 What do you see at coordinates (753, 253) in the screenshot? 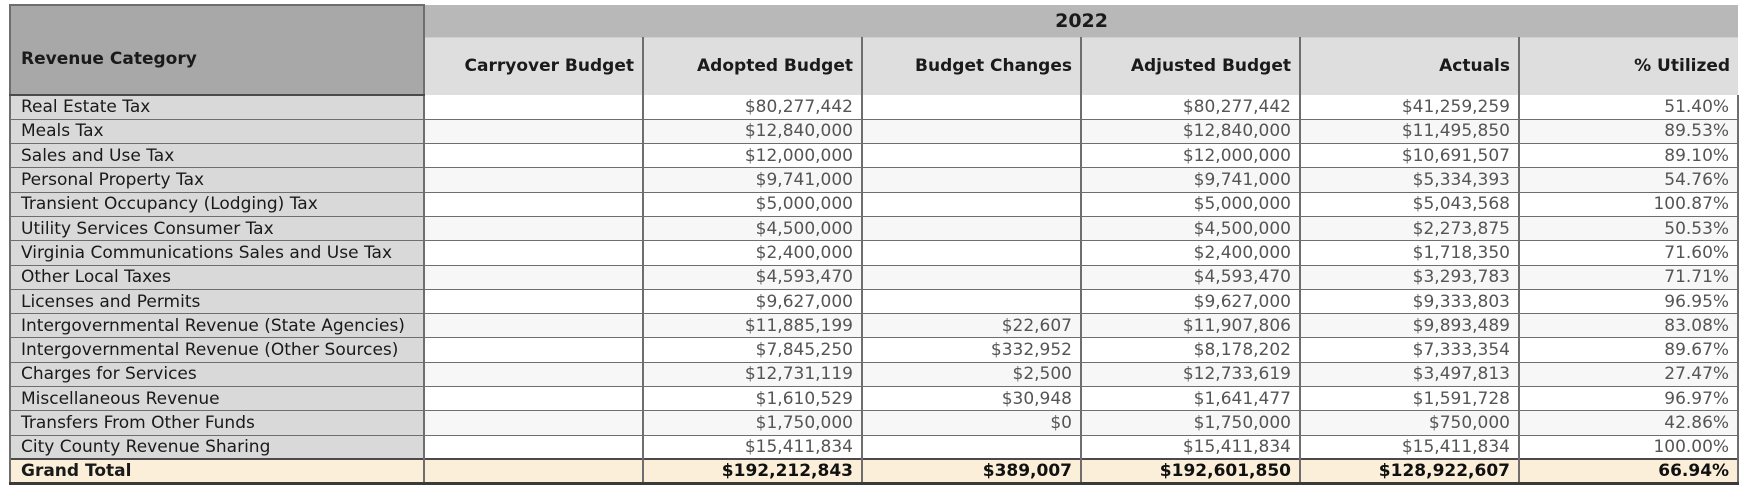
I see `adopted-cell: $2,400,000` at bounding box center [753, 253].